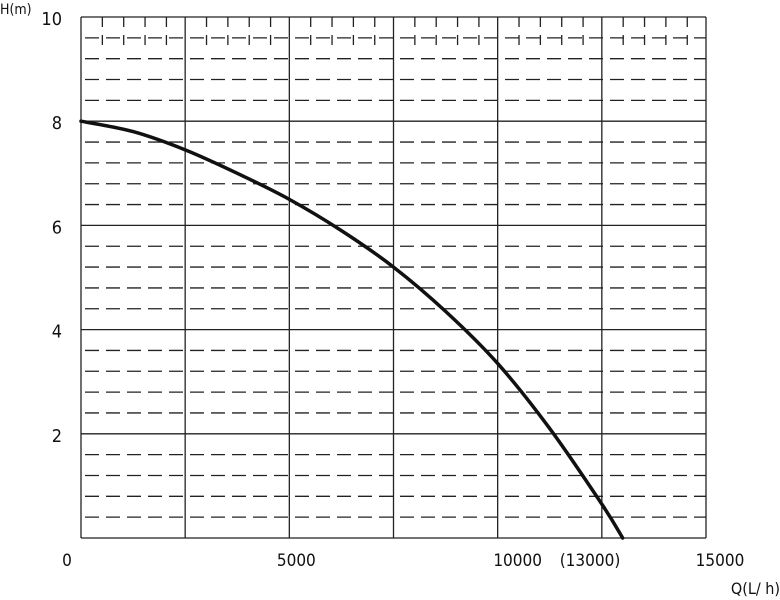  Describe the element at coordinates (720, 561) in the screenshot. I see `x-tick-label: 15000` at that location.